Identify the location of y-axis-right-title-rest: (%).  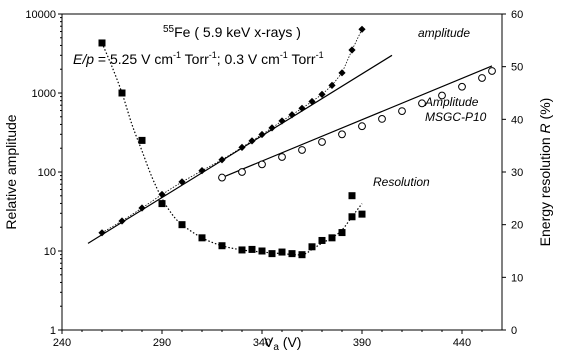
(545, 111).